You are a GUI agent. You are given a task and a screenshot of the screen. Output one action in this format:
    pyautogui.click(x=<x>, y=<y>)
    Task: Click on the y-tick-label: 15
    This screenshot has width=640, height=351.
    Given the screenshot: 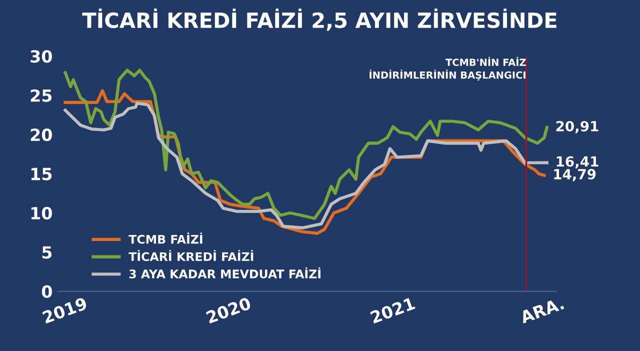 What is the action you would take?
    pyautogui.click(x=41, y=174)
    